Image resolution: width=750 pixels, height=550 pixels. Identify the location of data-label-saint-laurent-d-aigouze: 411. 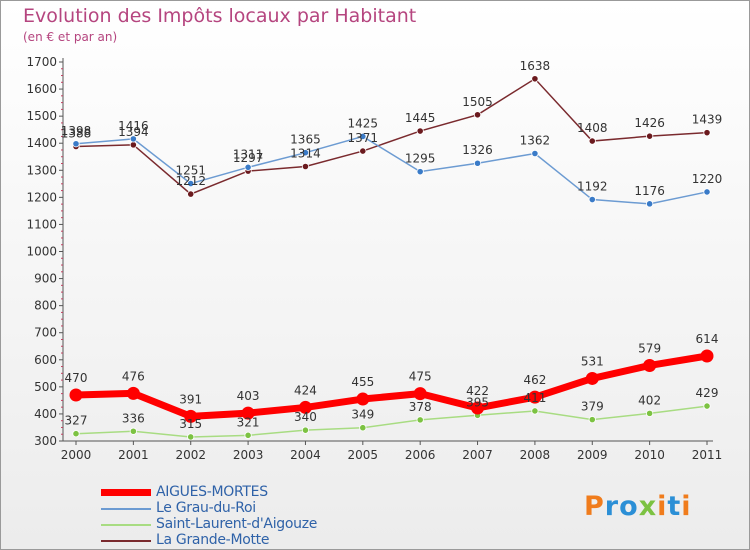
(534, 398).